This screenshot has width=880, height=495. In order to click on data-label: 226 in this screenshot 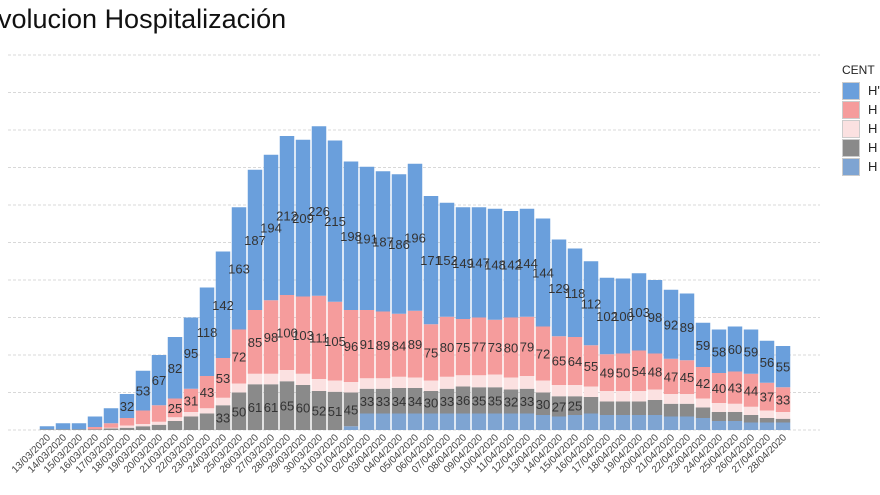, I will do `click(319, 211)`.